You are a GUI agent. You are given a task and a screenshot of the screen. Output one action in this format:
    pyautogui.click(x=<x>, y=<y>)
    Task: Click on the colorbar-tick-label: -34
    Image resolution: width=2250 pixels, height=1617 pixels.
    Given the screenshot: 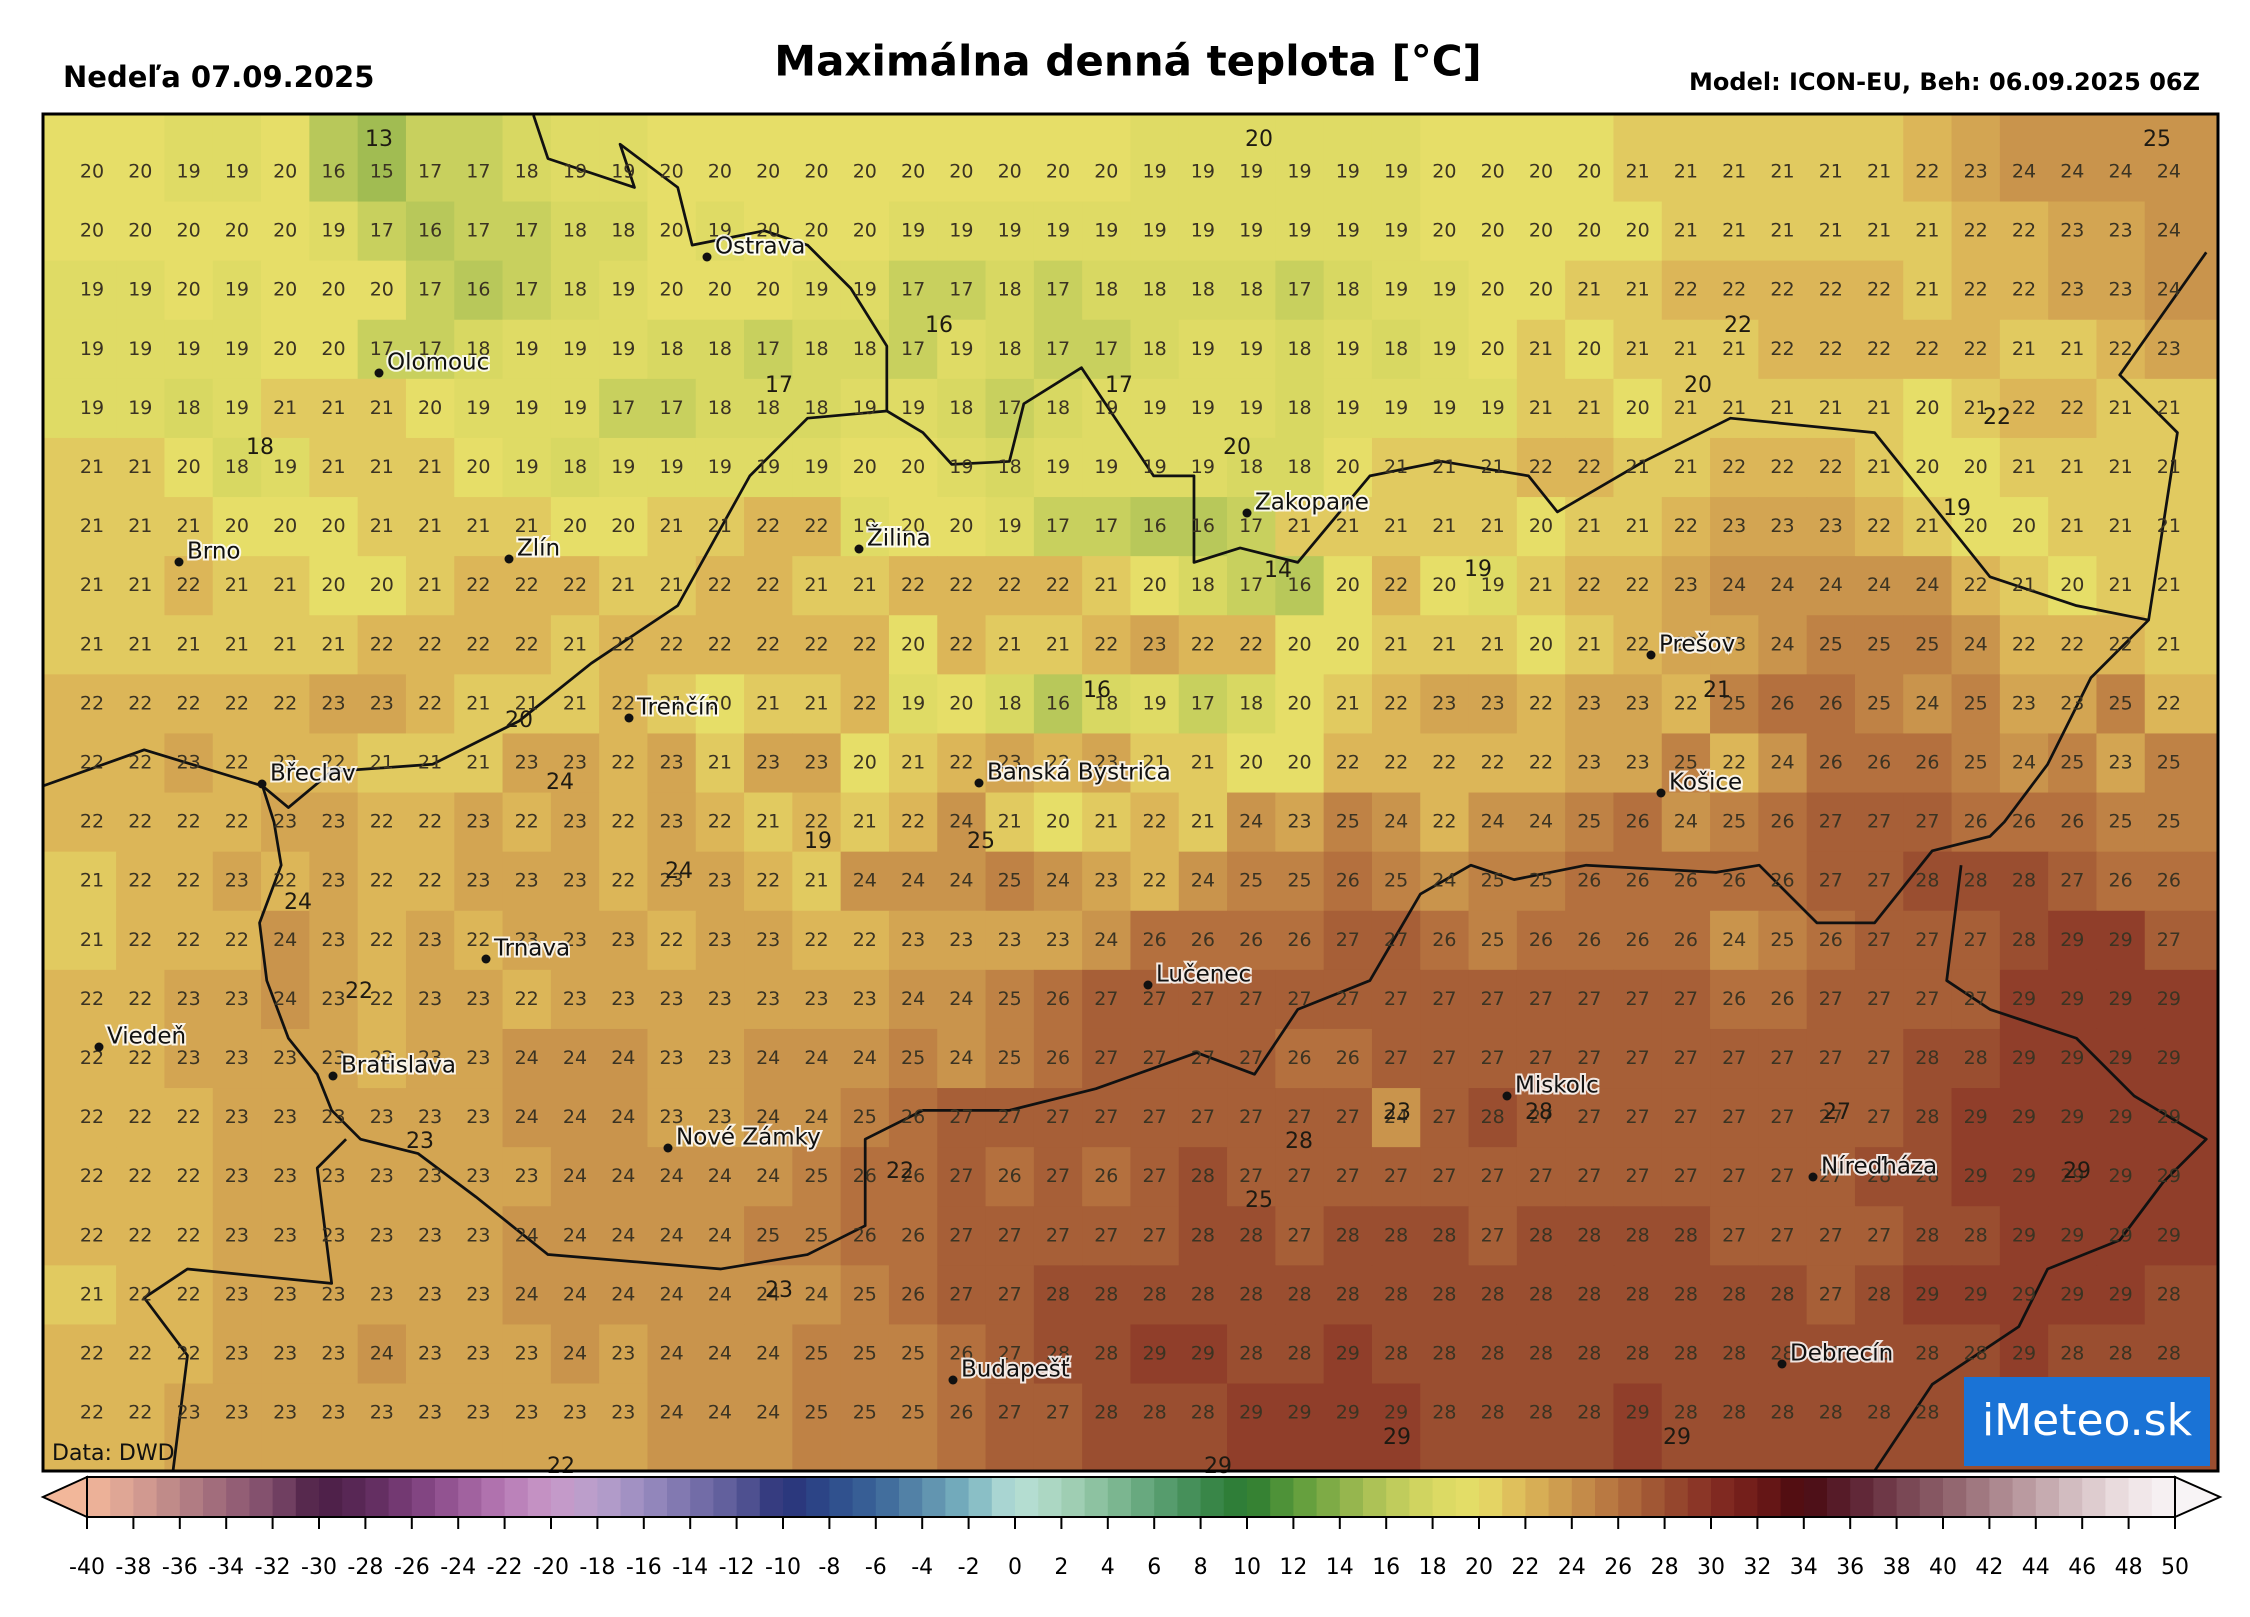 What is the action you would take?
    pyautogui.click(x=226, y=1567)
    